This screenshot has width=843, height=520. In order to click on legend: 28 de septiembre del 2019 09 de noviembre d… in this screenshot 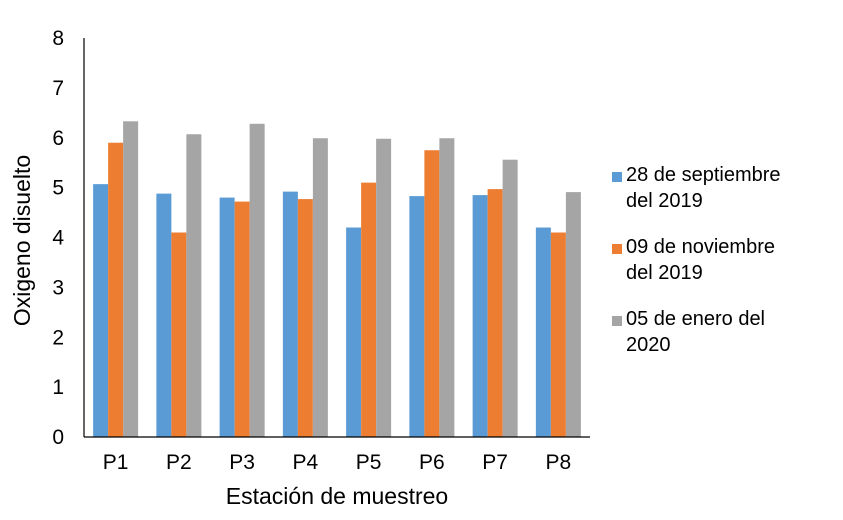, I will do `click(696, 260)`.